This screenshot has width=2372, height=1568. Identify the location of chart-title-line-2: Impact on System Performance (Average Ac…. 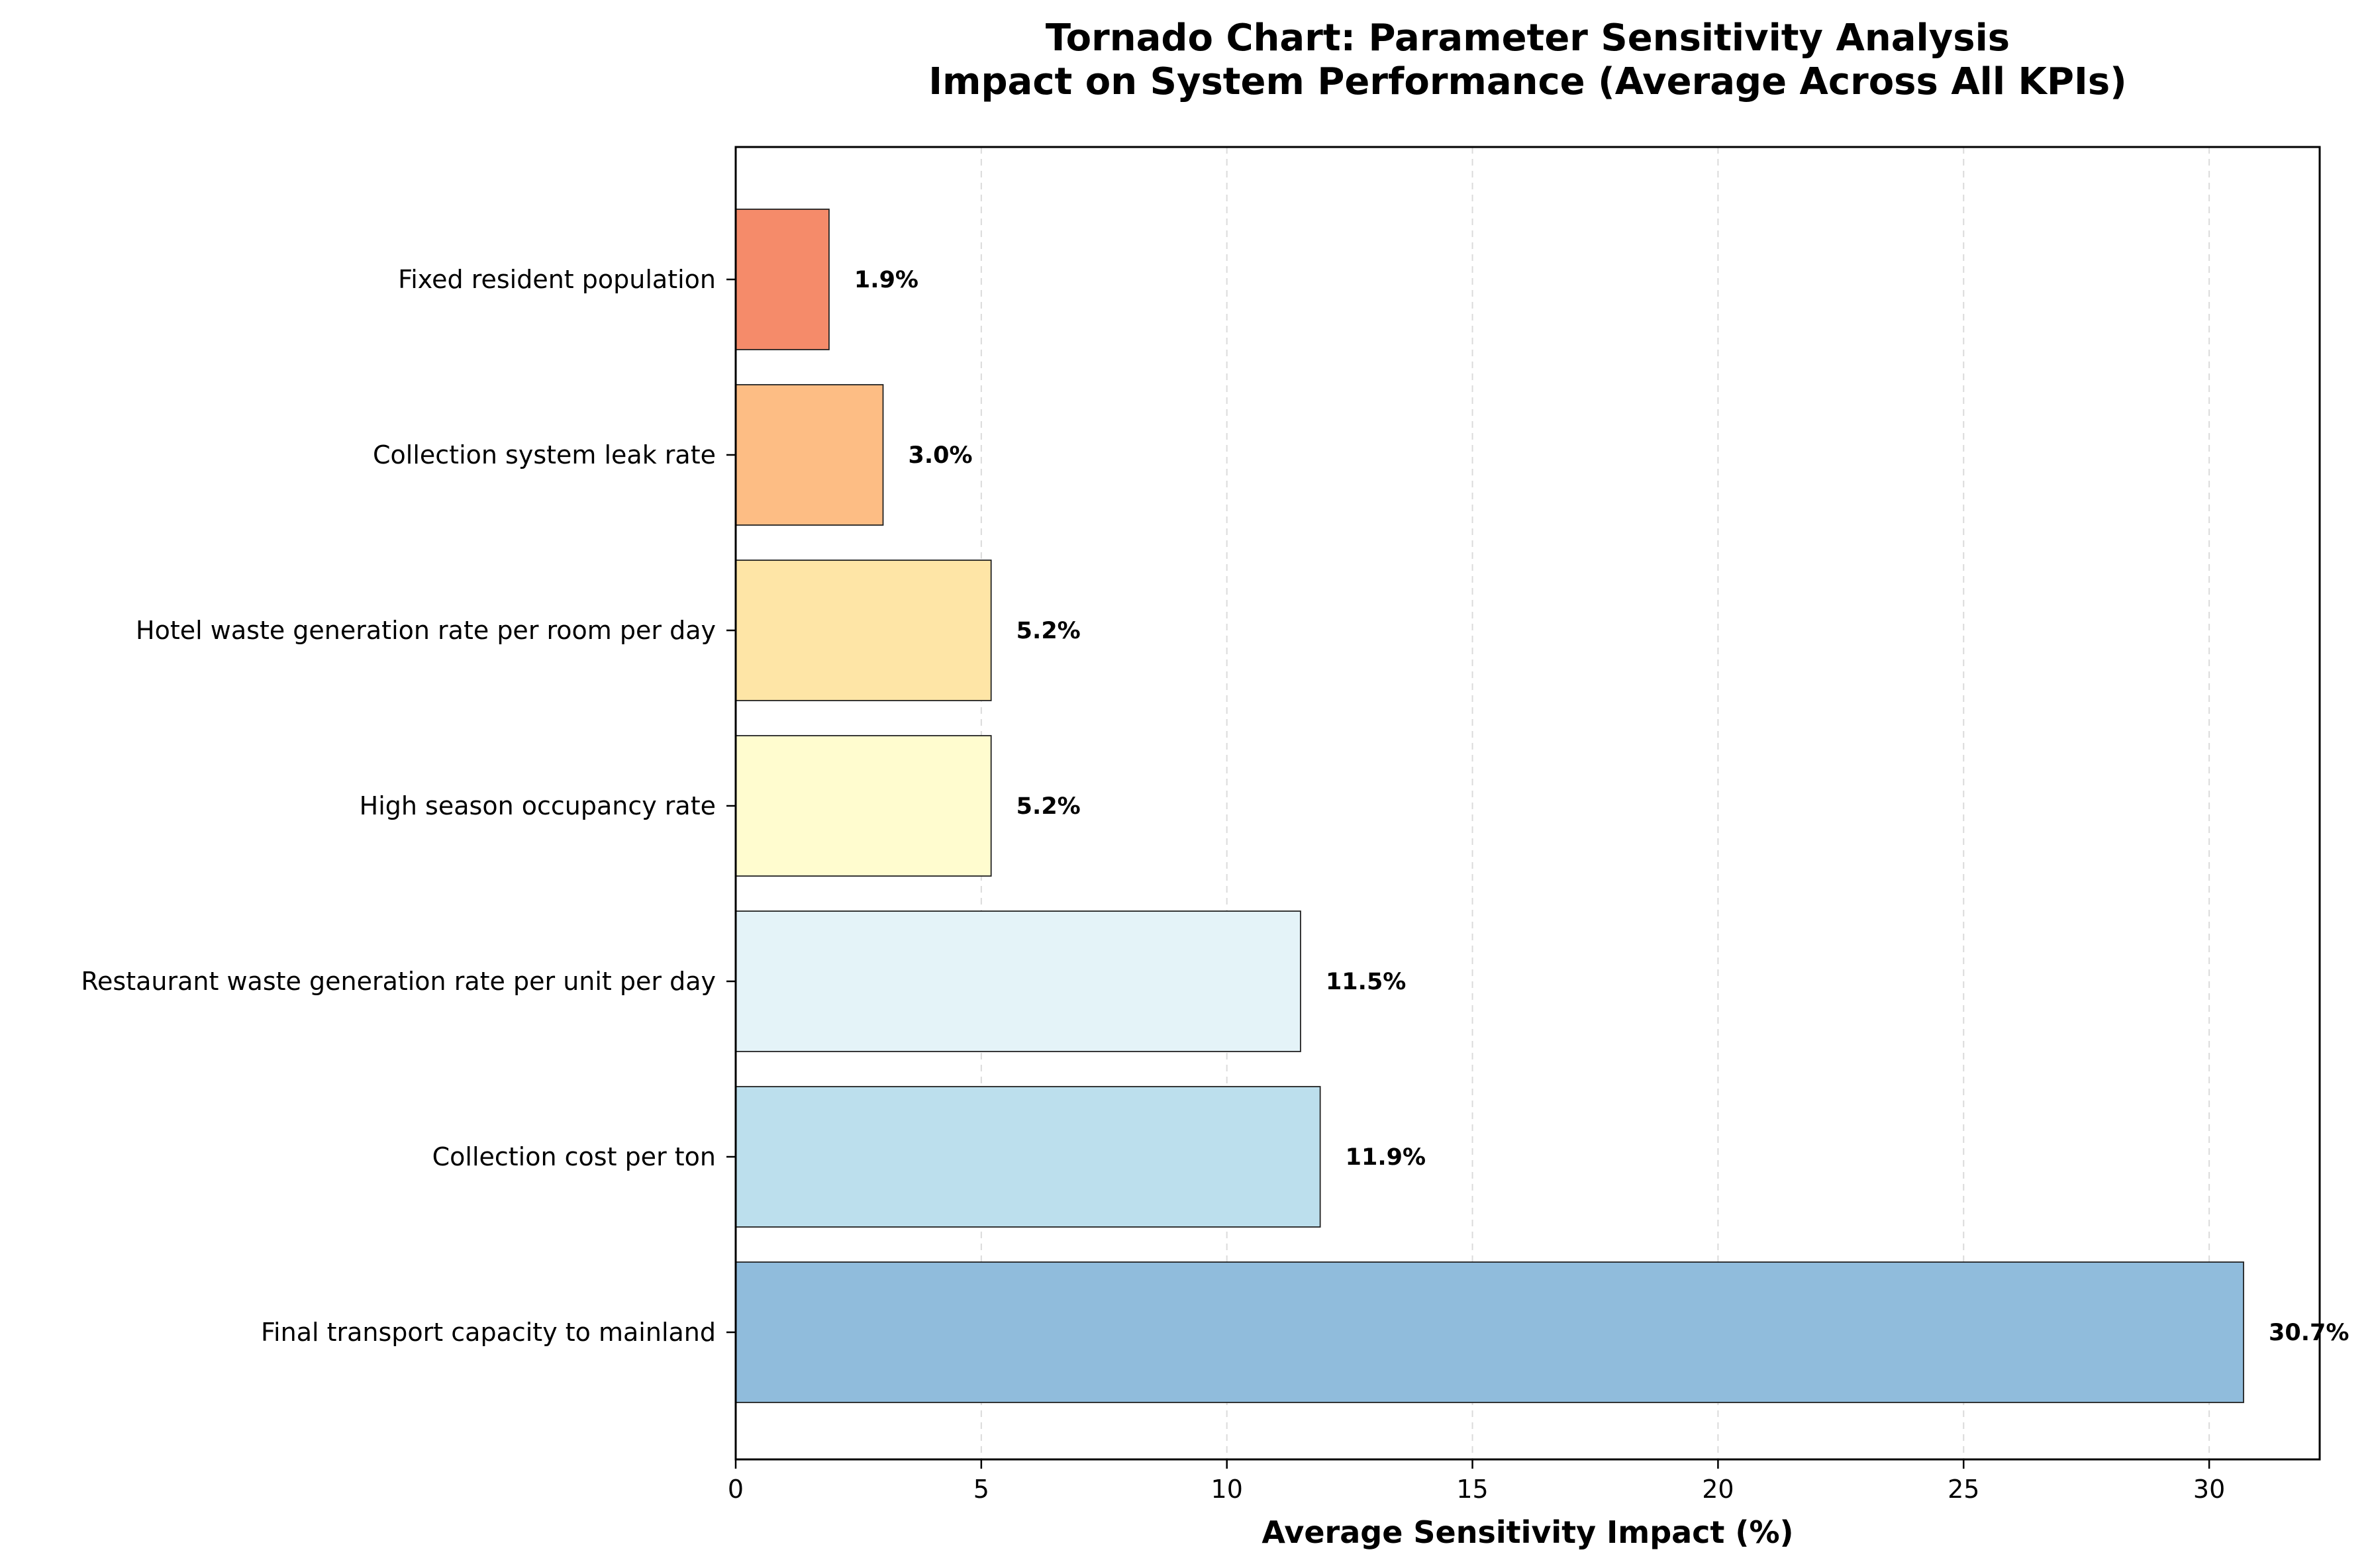
(1527, 81).